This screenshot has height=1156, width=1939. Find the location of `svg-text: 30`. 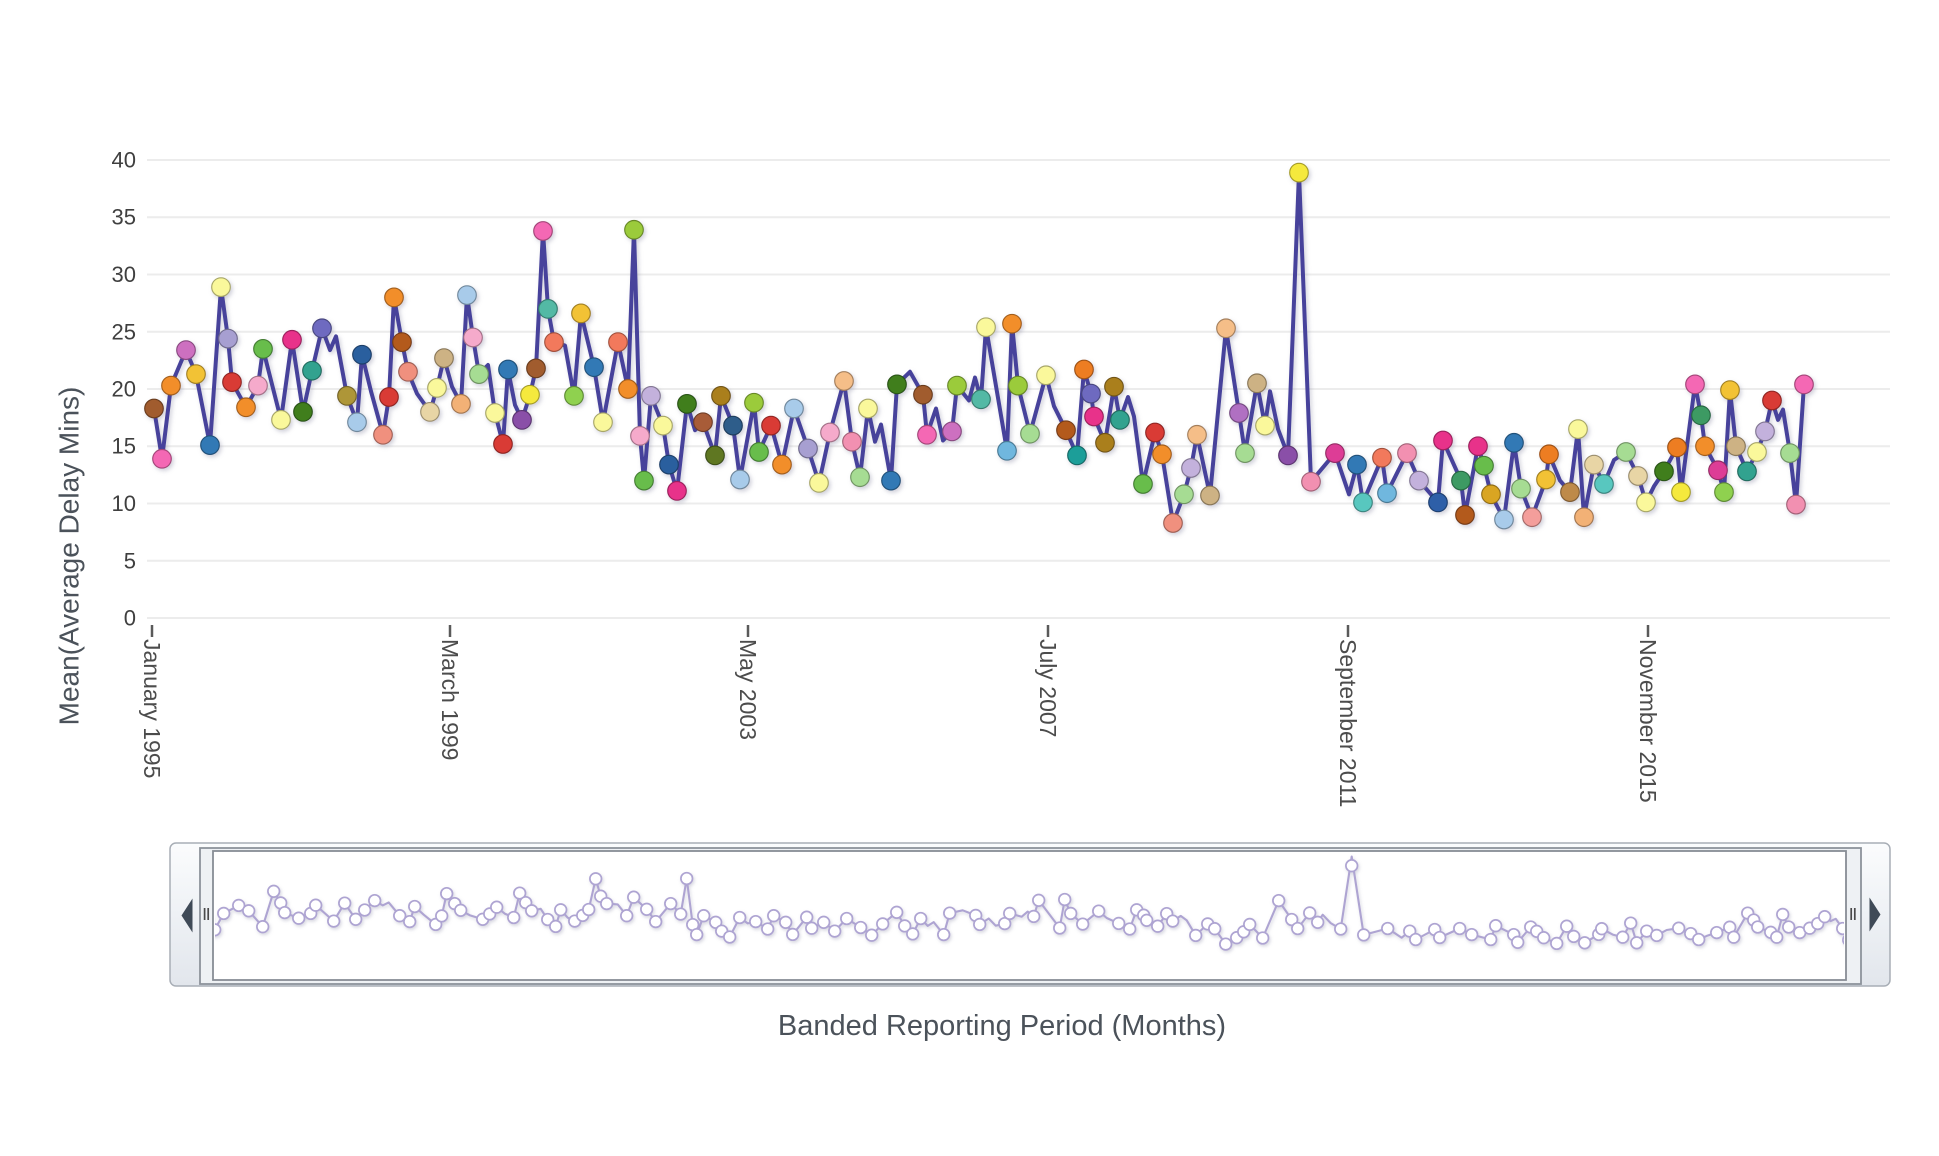

svg-text: 30 is located at coordinates (124, 274).